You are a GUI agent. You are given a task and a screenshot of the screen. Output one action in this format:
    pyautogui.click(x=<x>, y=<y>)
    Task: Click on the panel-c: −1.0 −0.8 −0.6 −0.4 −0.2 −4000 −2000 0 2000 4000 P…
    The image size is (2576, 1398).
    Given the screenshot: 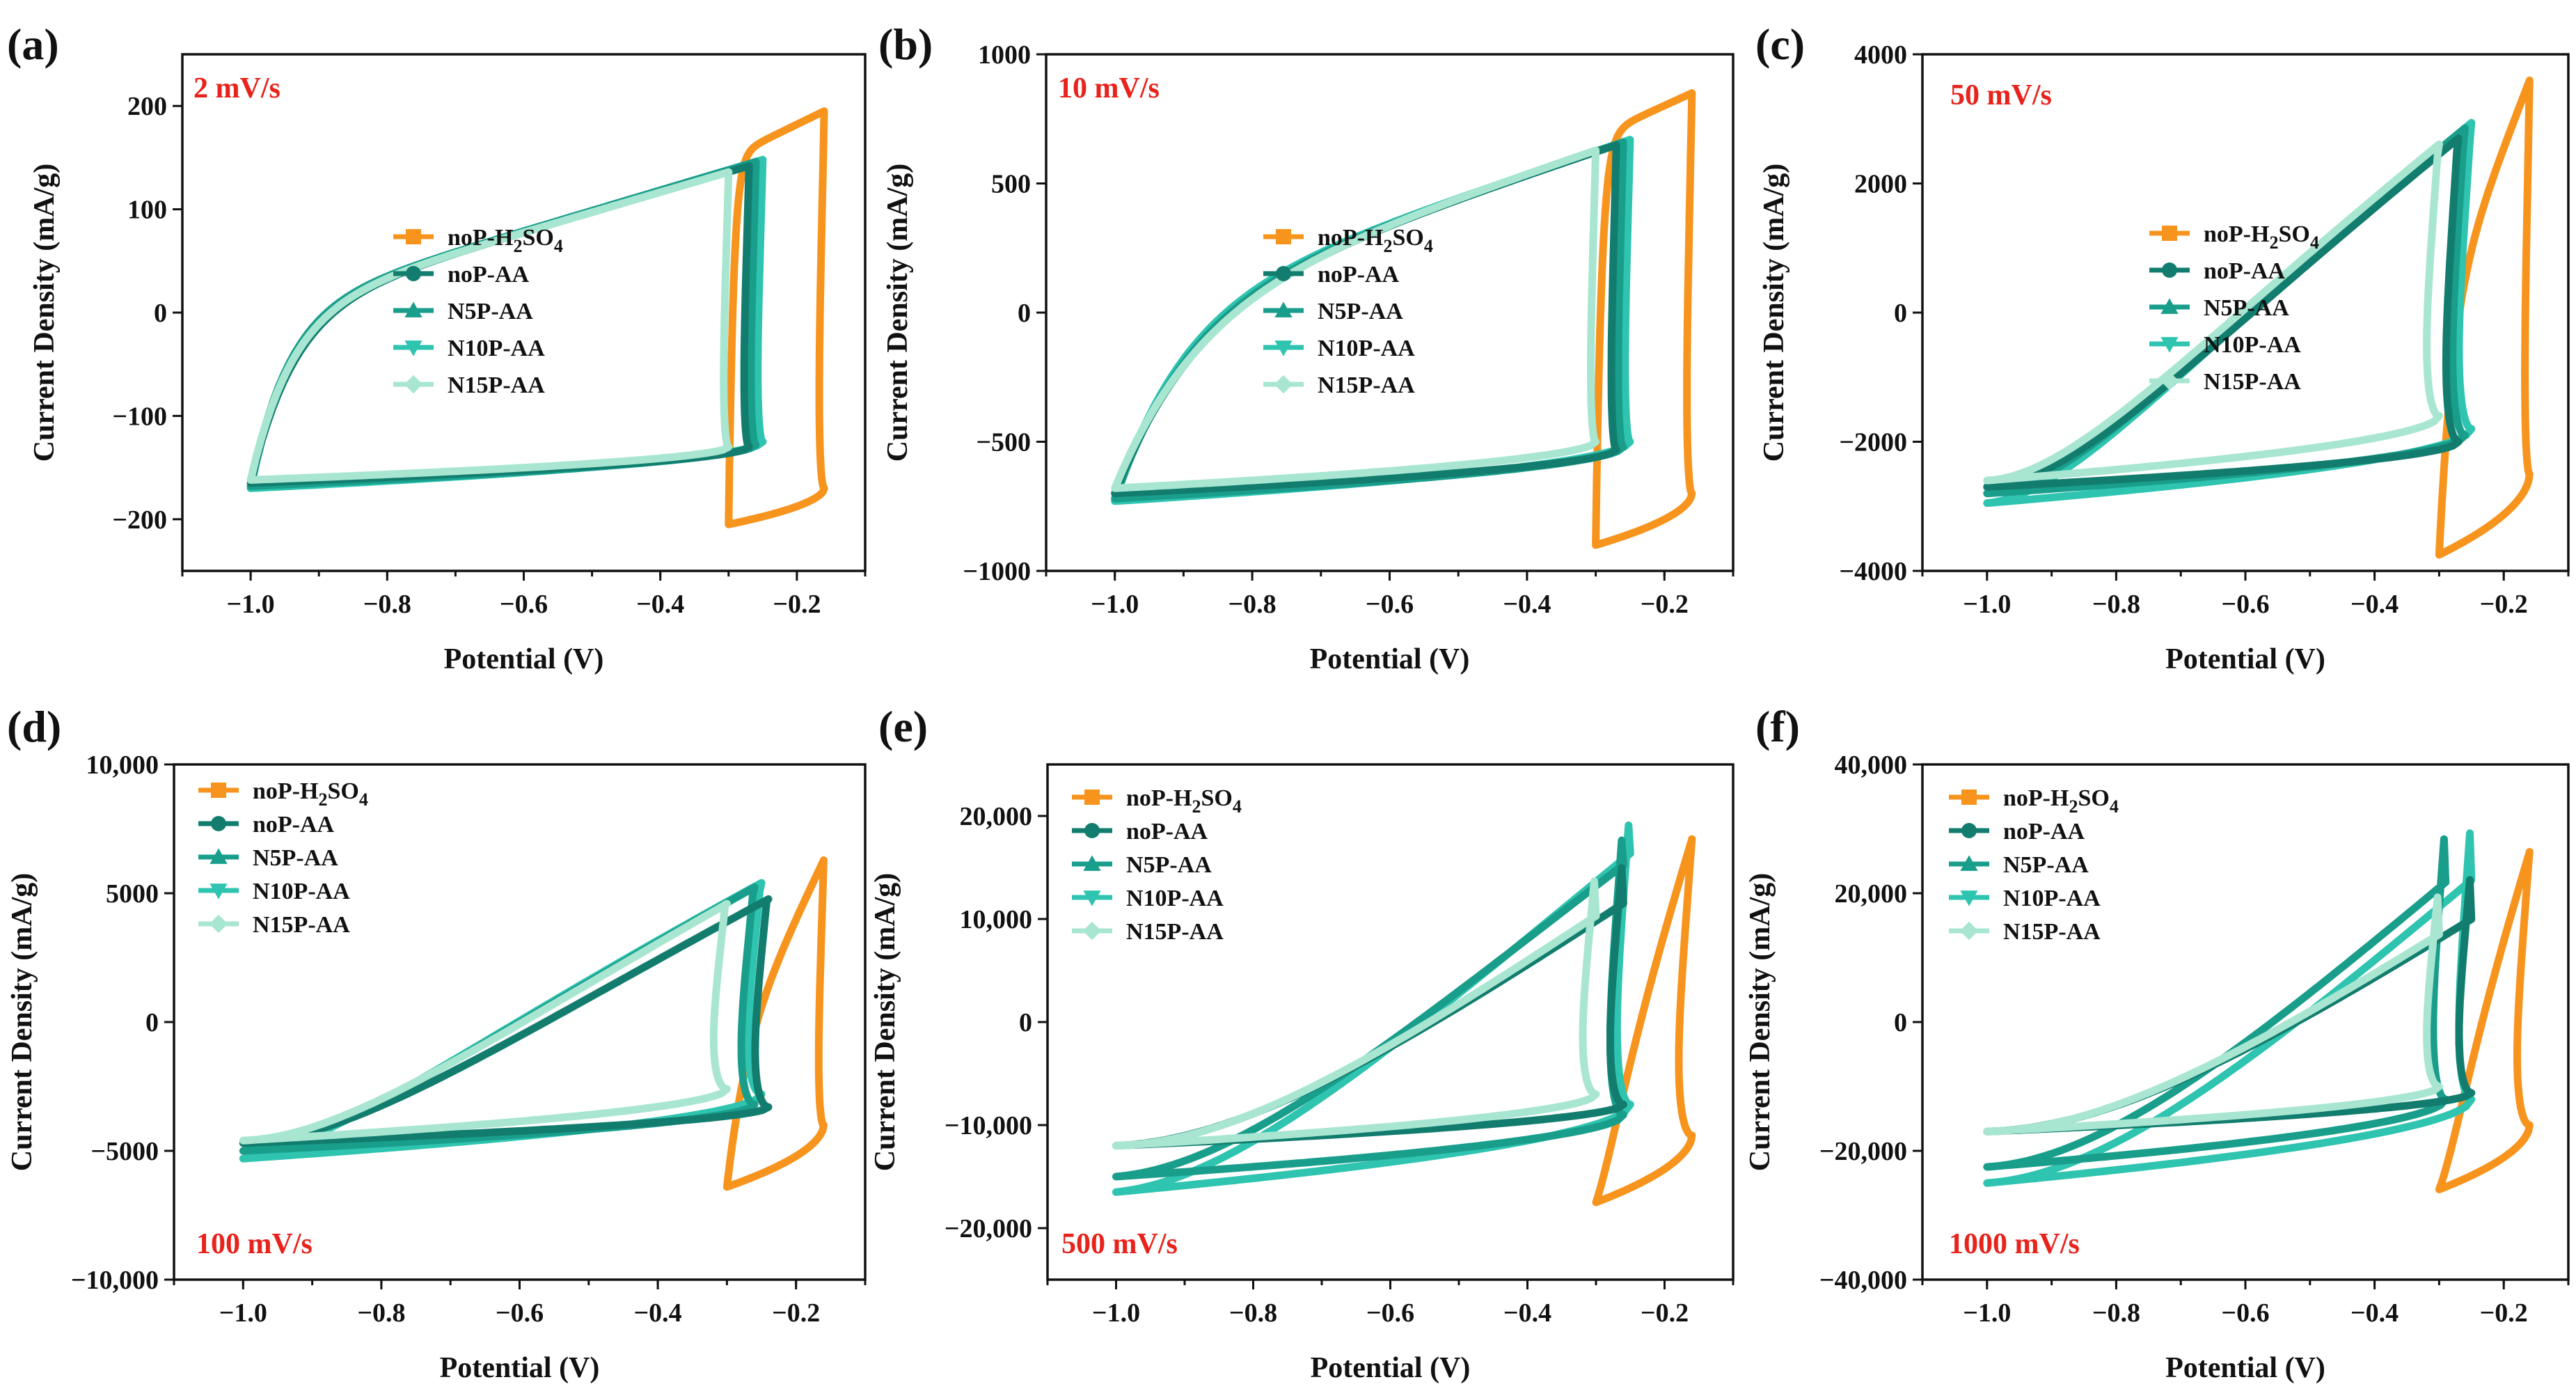 What is the action you would take?
    pyautogui.click(x=2162, y=347)
    